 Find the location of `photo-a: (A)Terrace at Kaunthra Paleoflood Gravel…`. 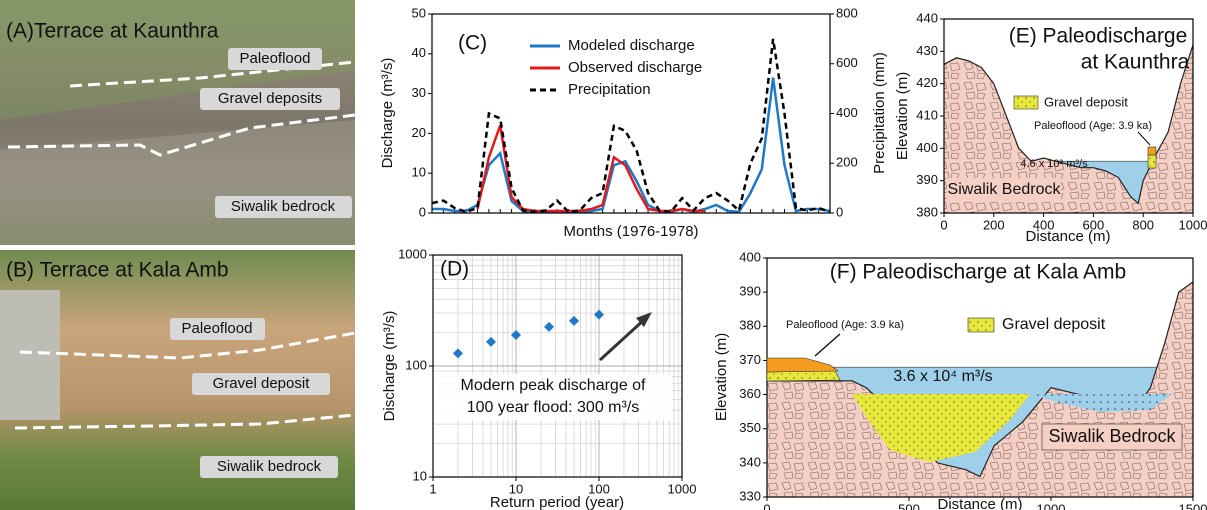

photo-a: (A)Terrace at Kaunthra Paleoflood Gravel… is located at coordinates (178, 122).